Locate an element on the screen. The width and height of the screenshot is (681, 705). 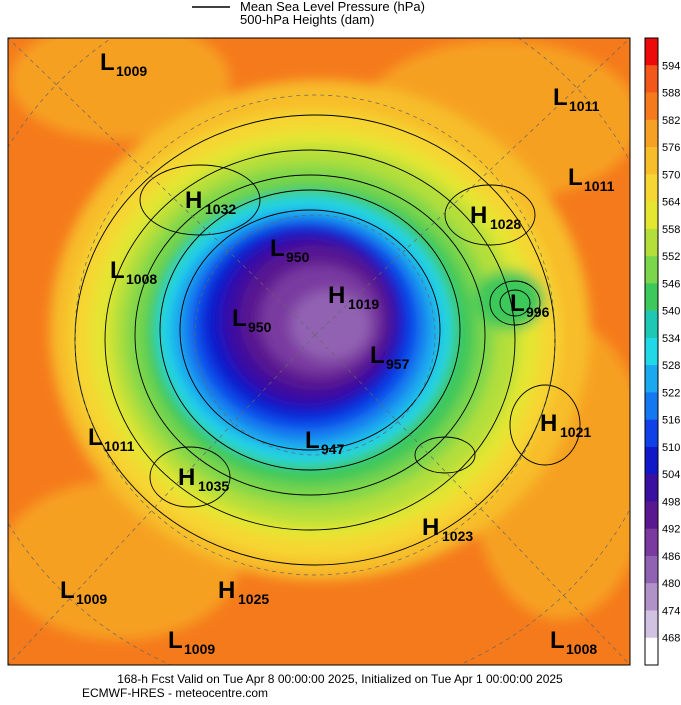
colorbar-label: 564 is located at coordinates (671, 203).